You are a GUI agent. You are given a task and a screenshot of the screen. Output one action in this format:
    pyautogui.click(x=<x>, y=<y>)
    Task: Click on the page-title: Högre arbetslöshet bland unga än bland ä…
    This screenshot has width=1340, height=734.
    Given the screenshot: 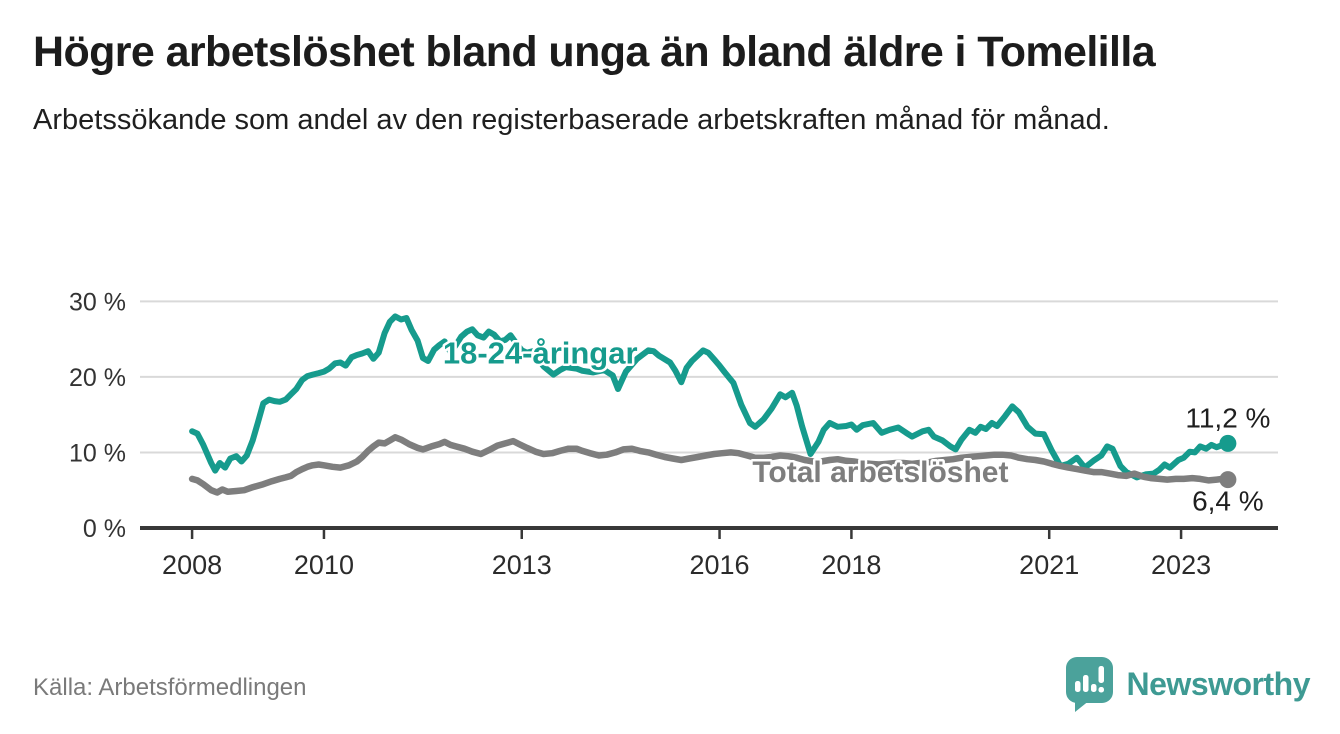 What is the action you would take?
    pyautogui.click(x=594, y=52)
    